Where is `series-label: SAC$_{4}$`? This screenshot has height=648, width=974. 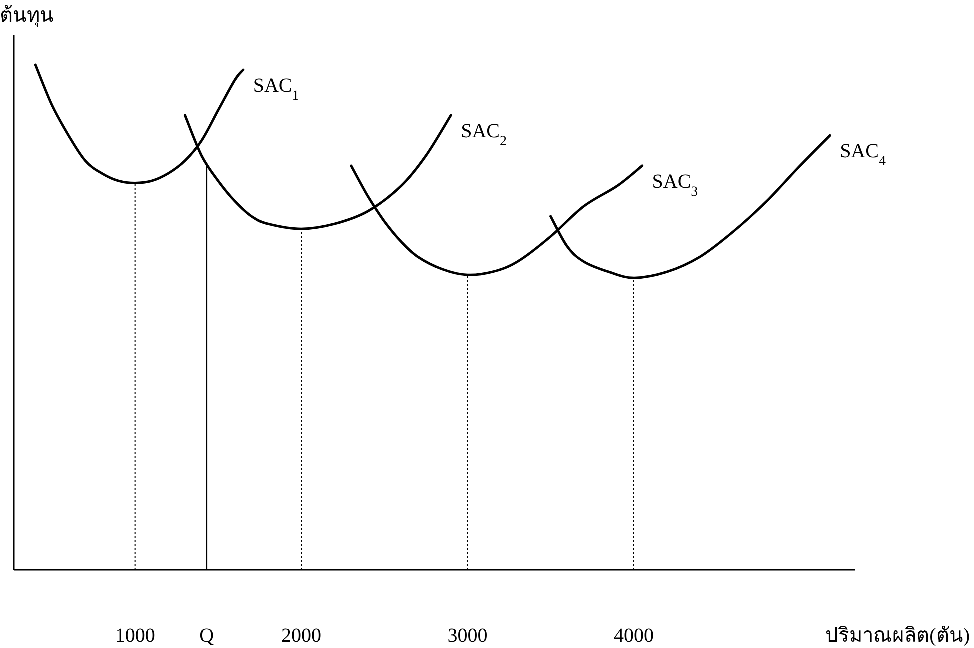 series-label: SAC$_{4}$ is located at coordinates (863, 155).